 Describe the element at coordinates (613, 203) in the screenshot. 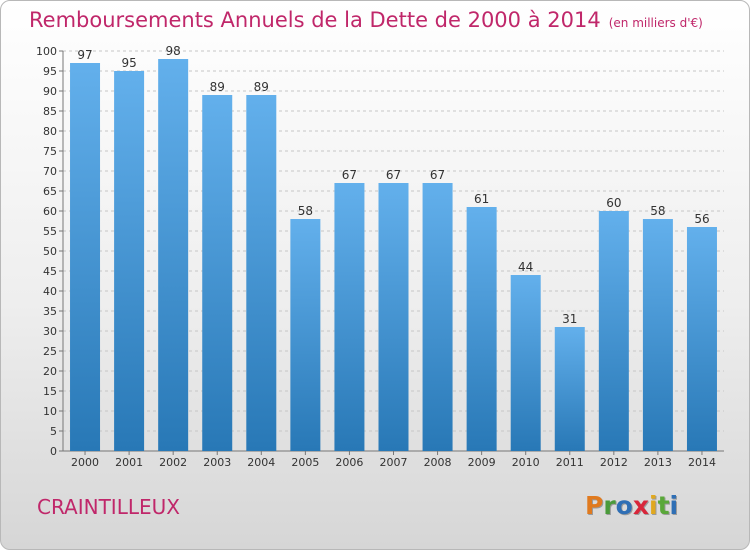

I see `data-label: 60` at that location.